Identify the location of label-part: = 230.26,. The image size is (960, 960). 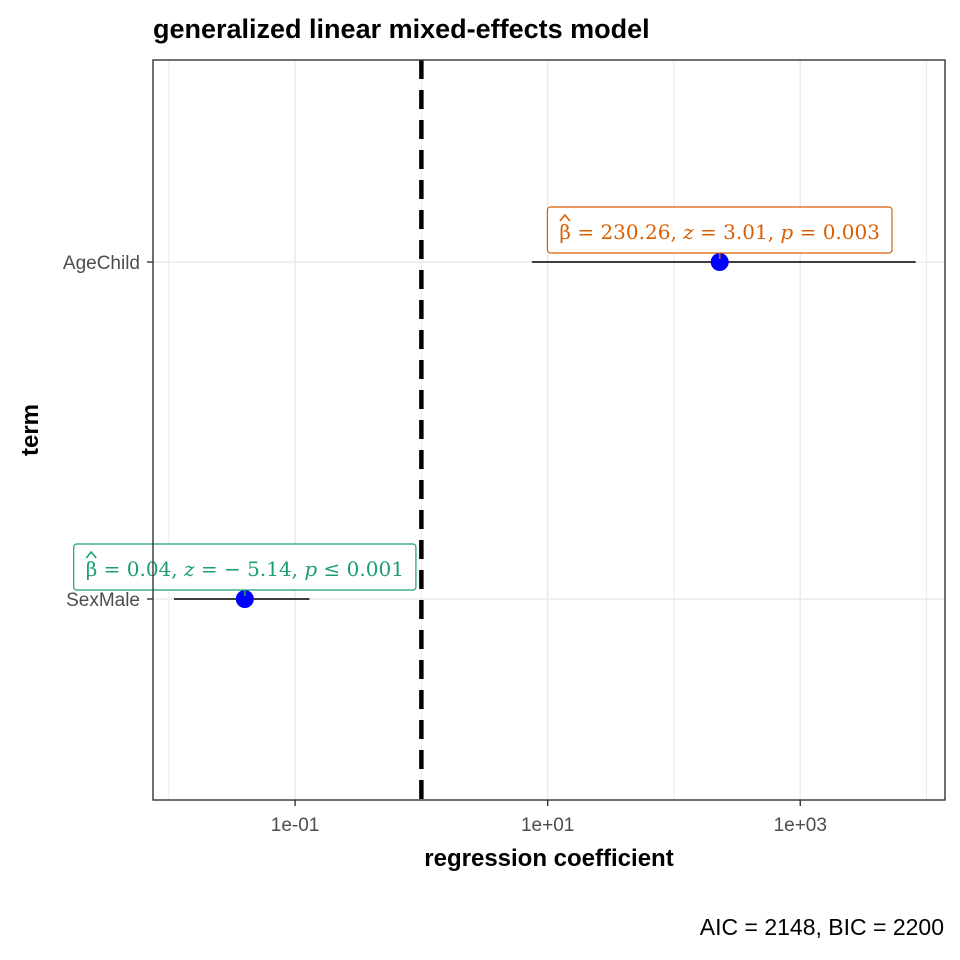
(627, 232).